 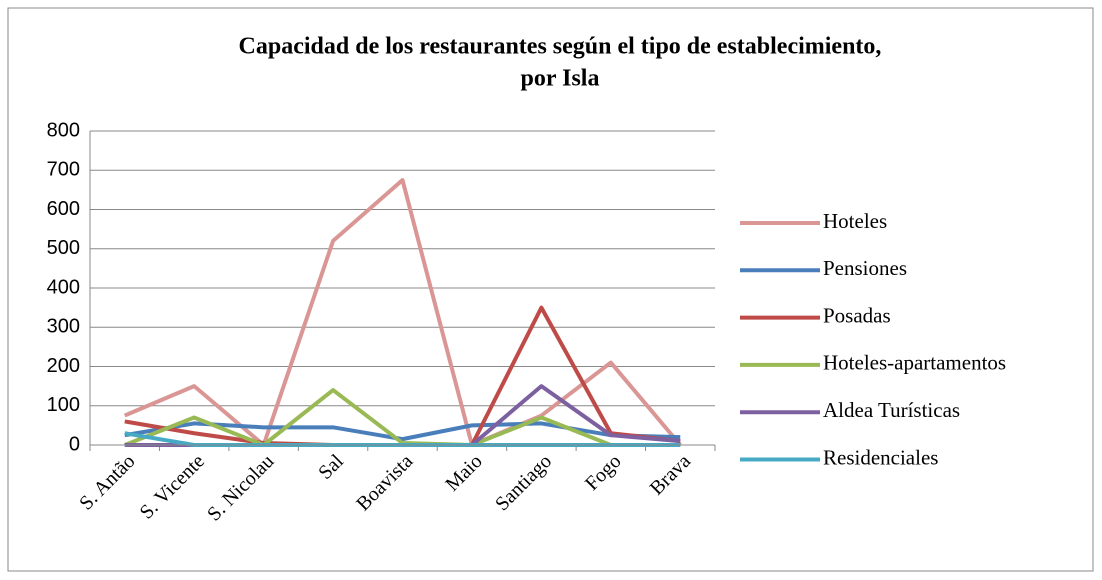 What do you see at coordinates (880, 457) in the screenshot?
I see `legend-label: Residenciales` at bounding box center [880, 457].